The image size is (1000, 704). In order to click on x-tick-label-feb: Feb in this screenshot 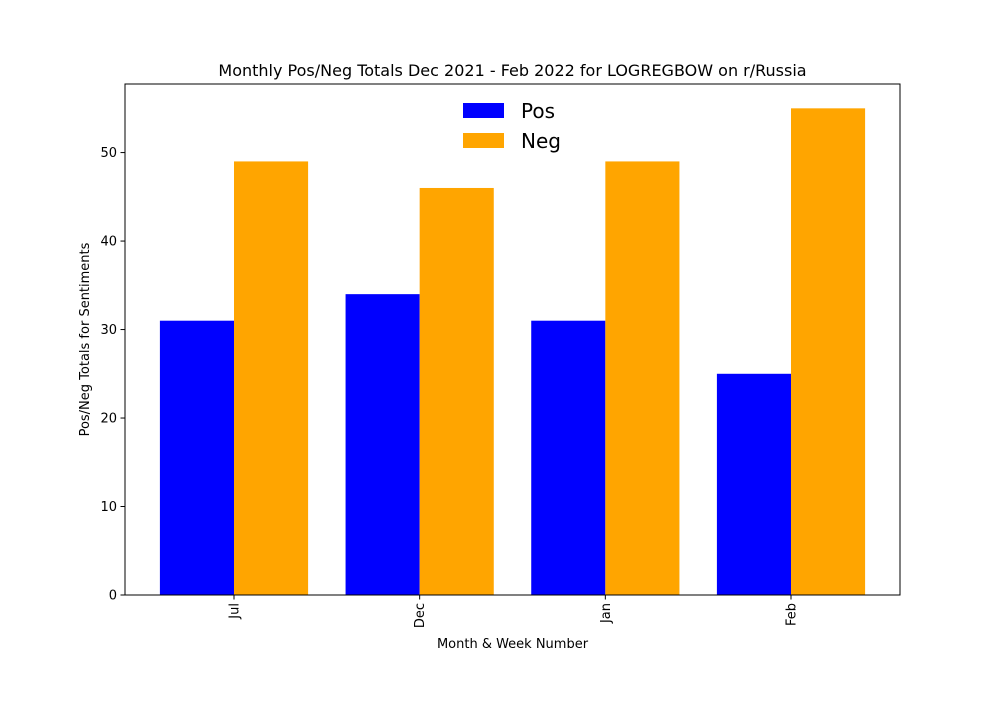, I will do `click(792, 614)`.